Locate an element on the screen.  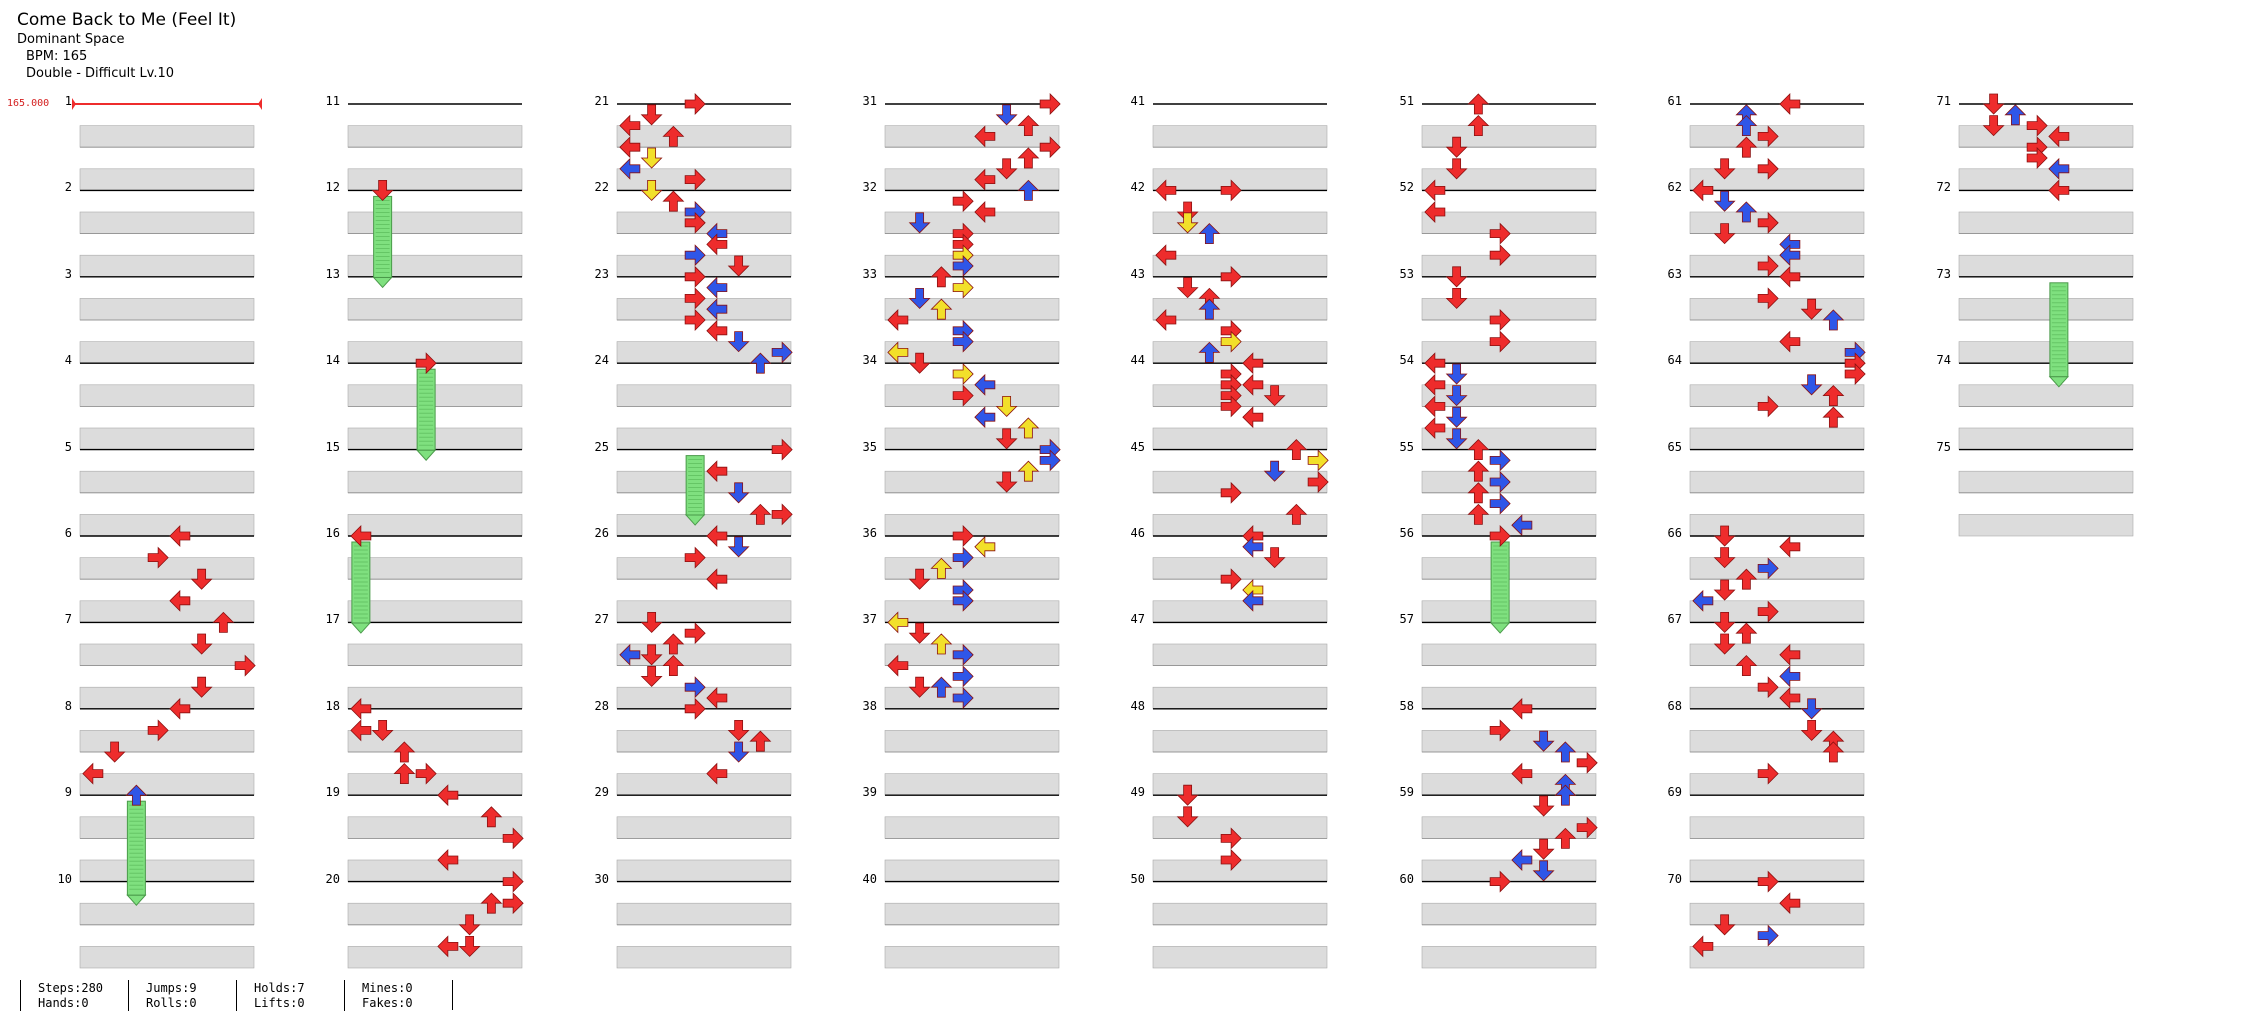
measure-number: 28 is located at coordinates (601, 705).